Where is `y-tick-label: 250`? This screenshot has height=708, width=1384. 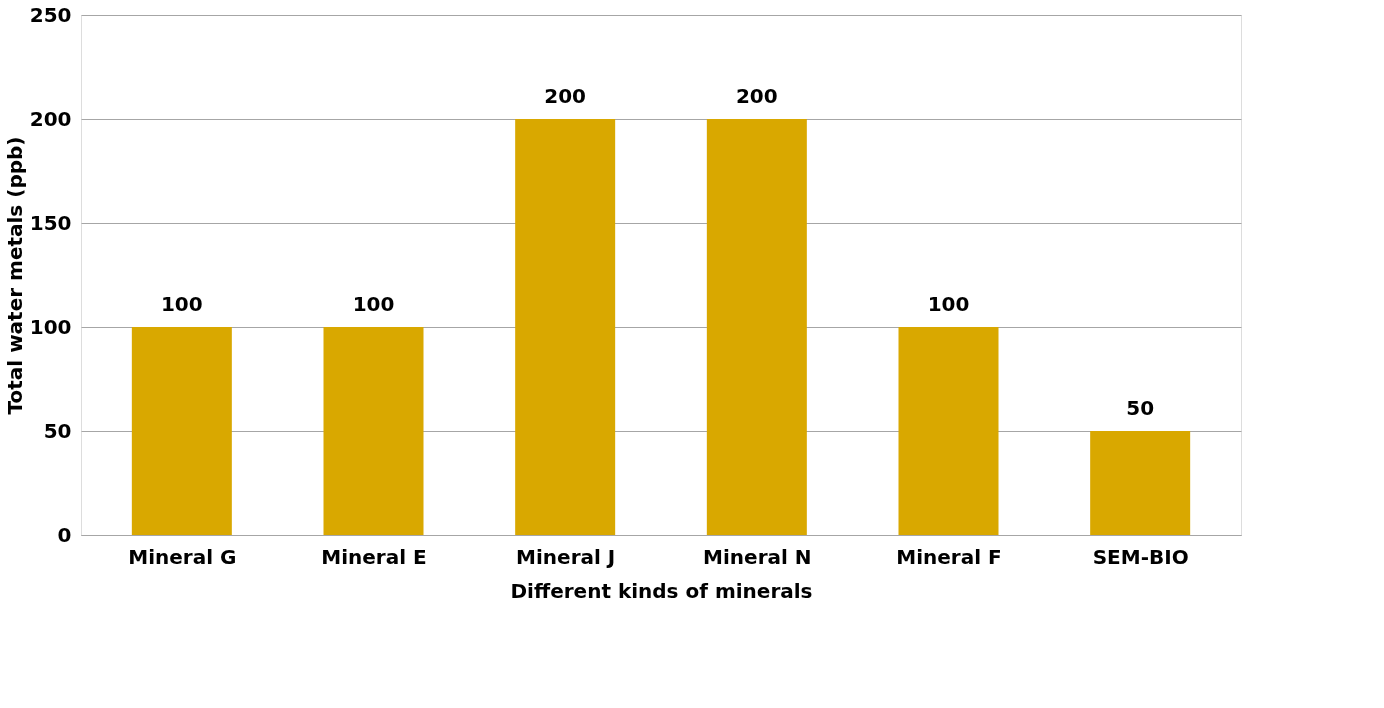
y-tick-label: 250 is located at coordinates (50, 14).